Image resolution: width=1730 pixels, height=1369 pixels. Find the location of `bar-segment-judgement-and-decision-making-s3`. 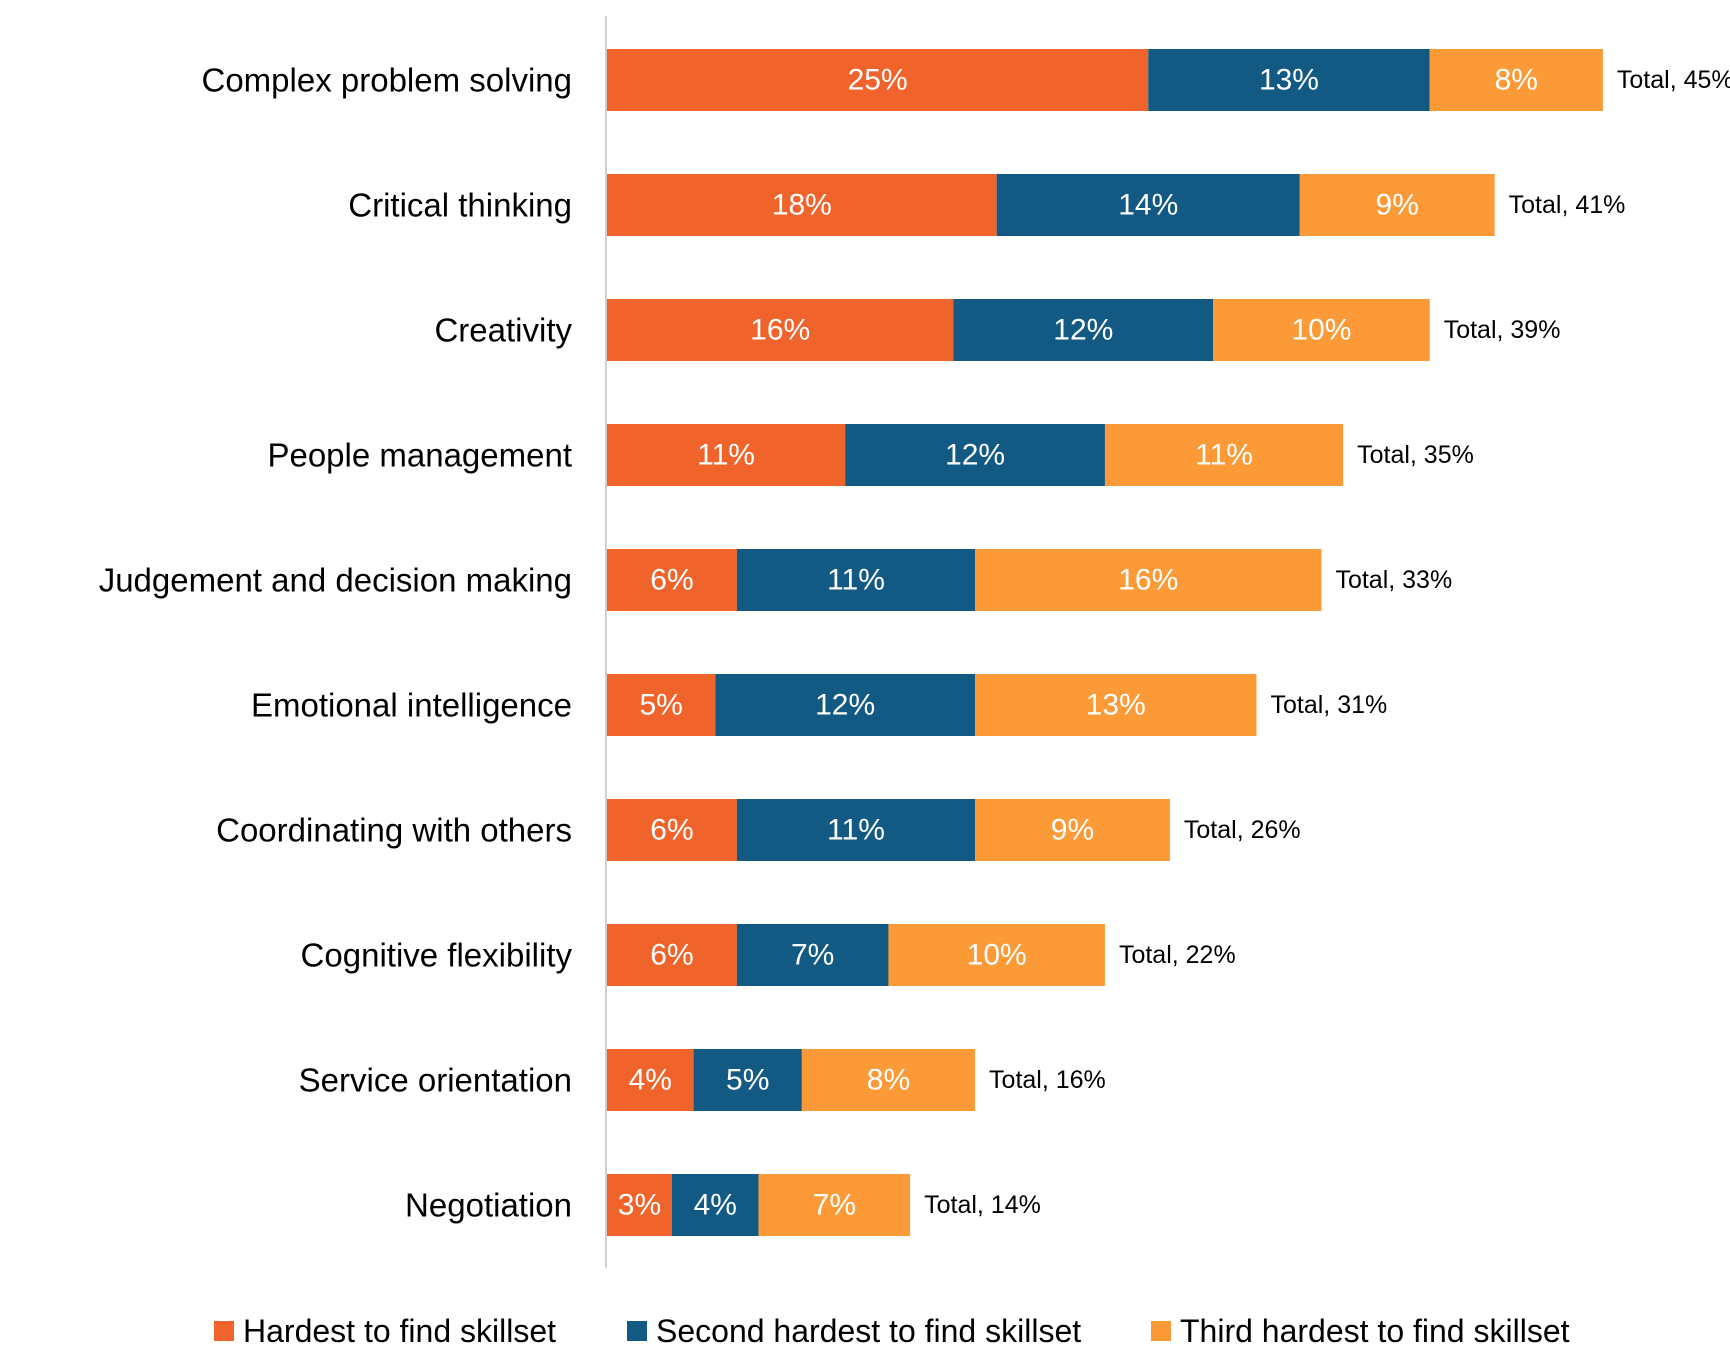

bar-segment-judgement-and-decision-making-s3 is located at coordinates (1148, 580).